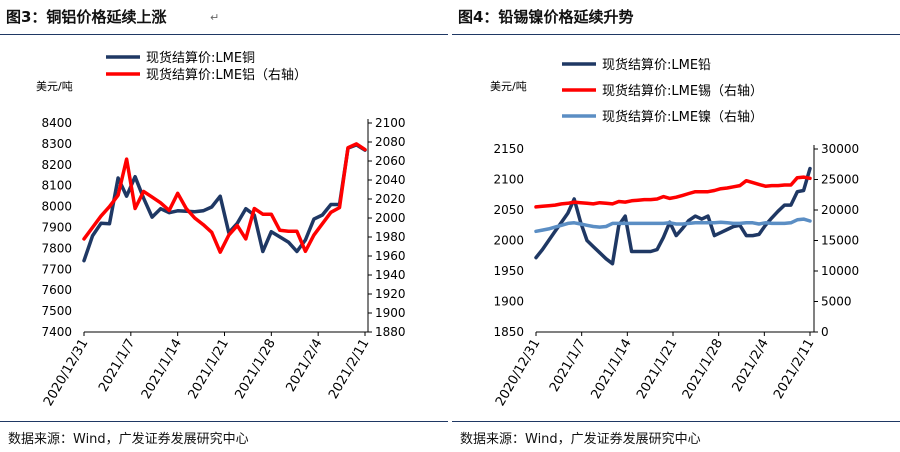  What do you see at coordinates (840, 241) in the screenshot?
I see `y-tick-label-right: 15000` at bounding box center [840, 241].